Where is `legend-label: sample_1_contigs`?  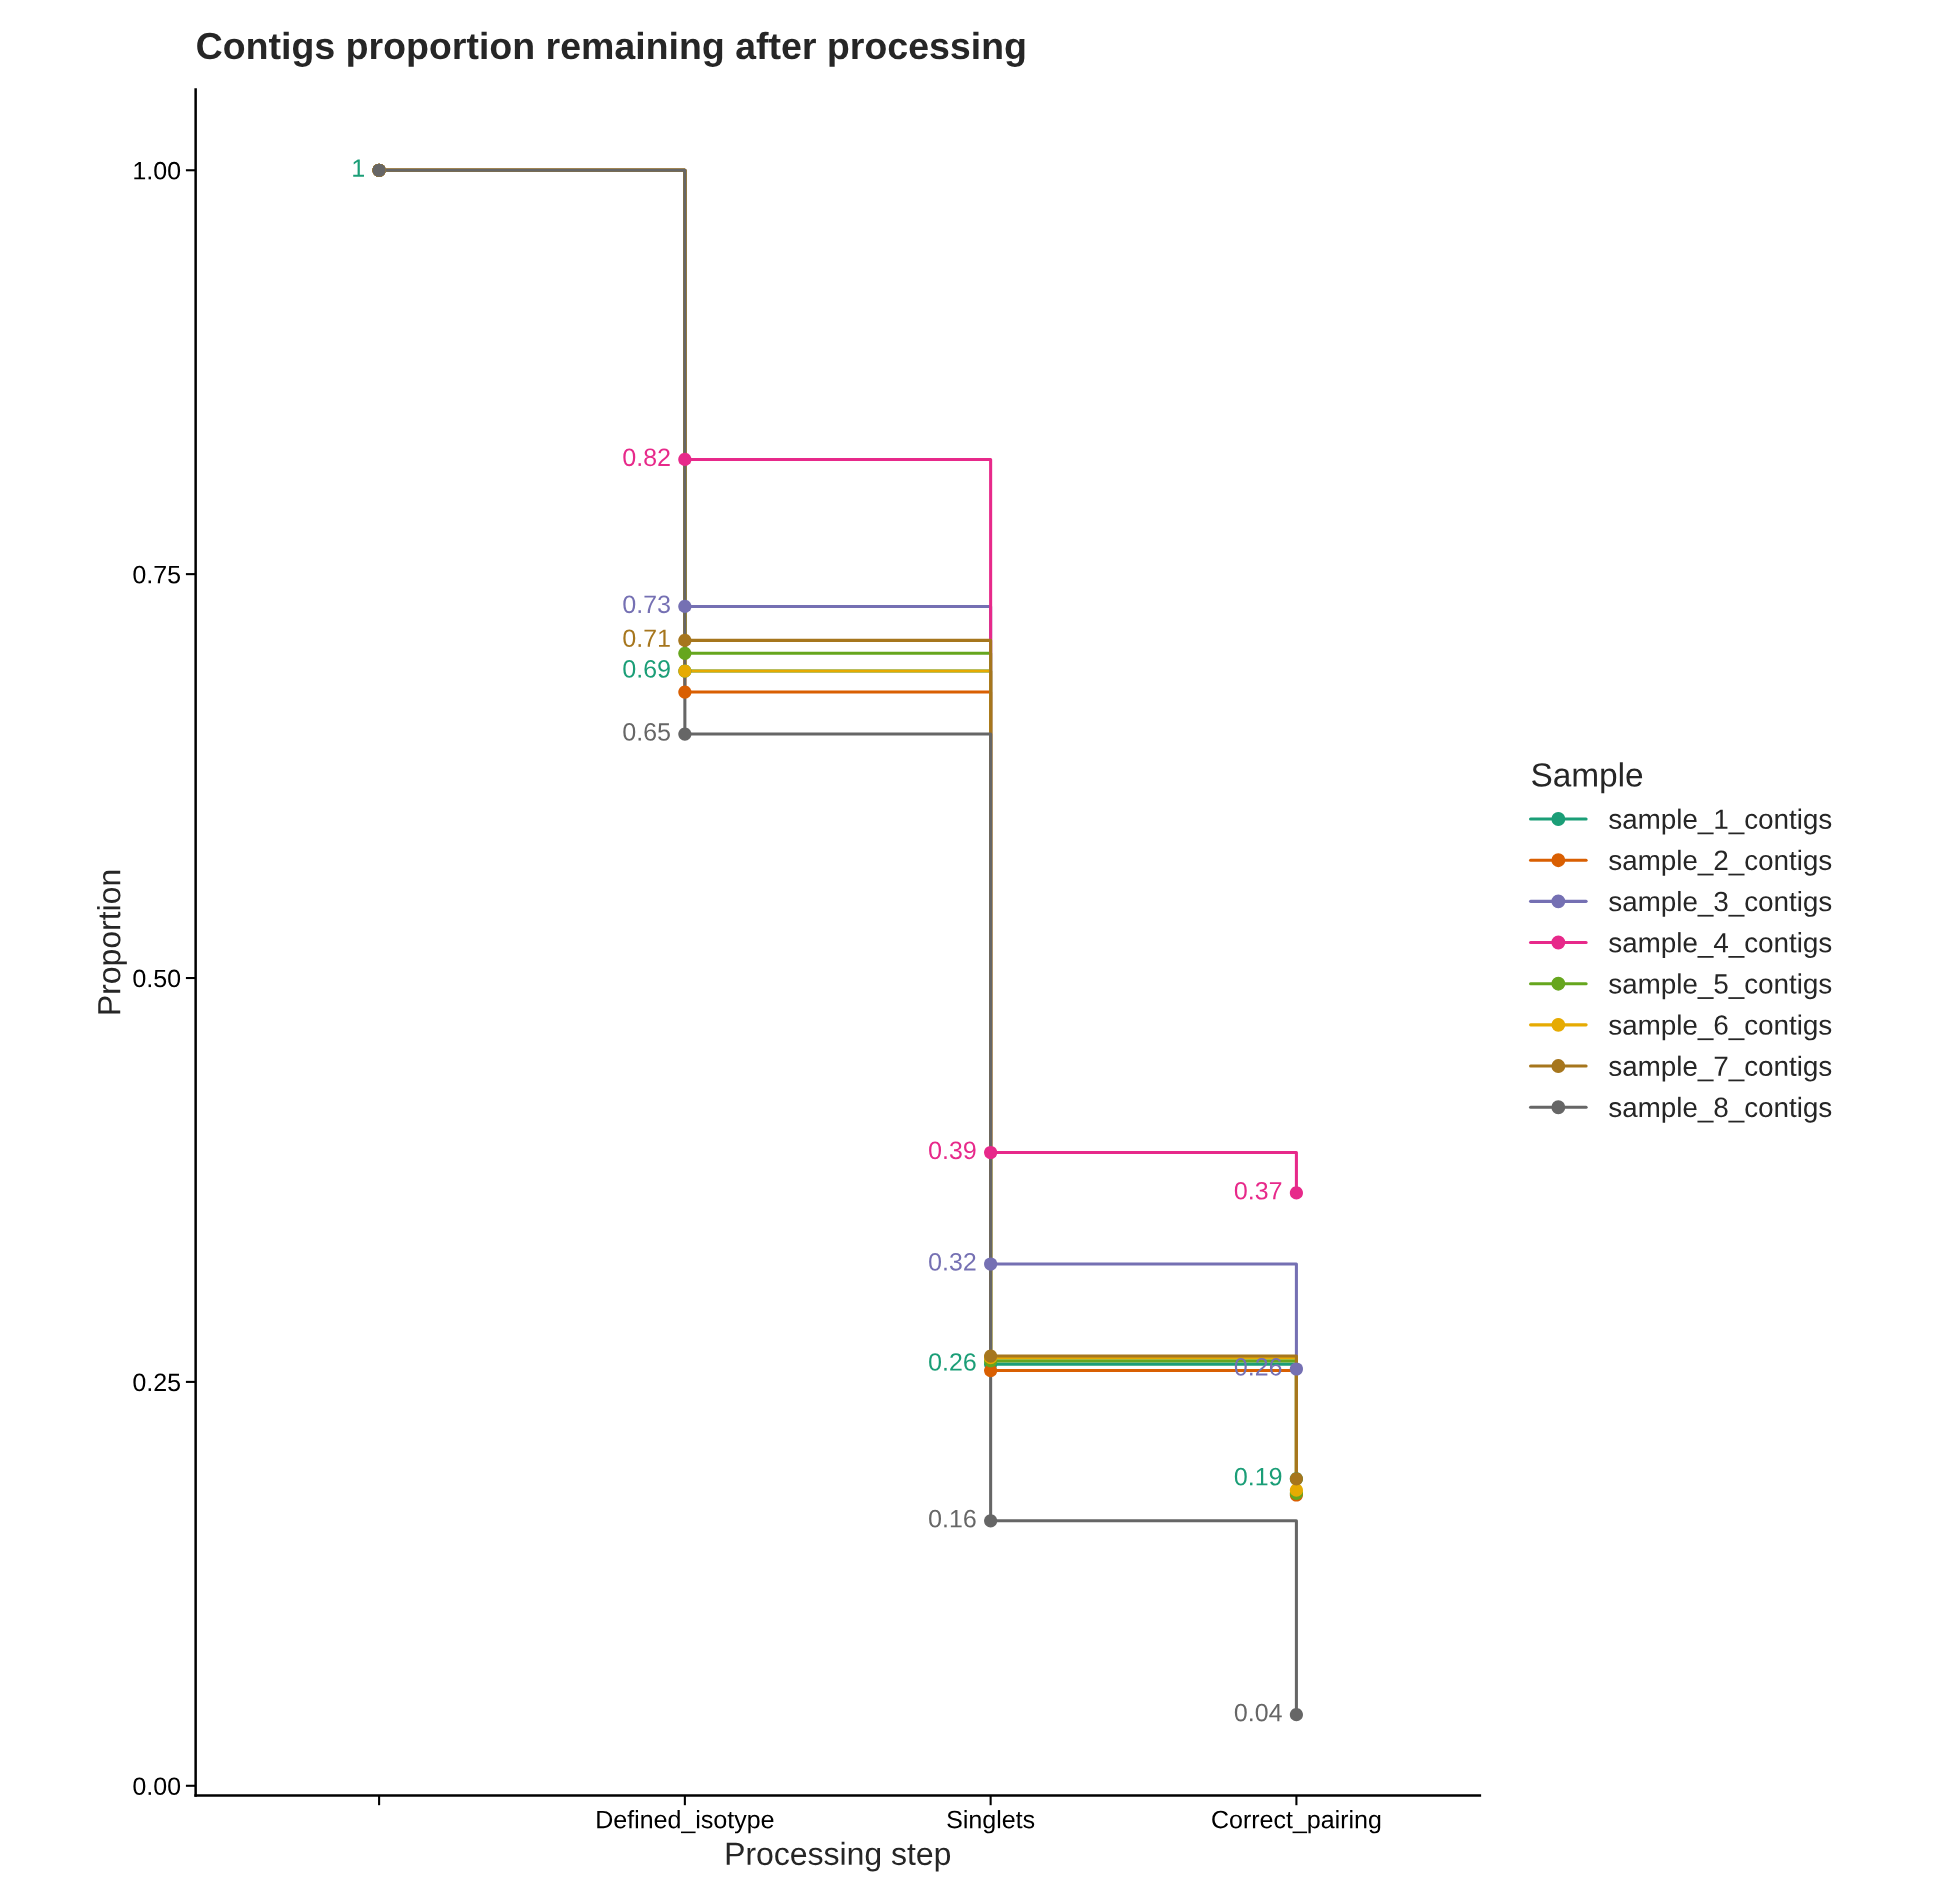 legend-label: sample_1_contigs is located at coordinates (1720, 821).